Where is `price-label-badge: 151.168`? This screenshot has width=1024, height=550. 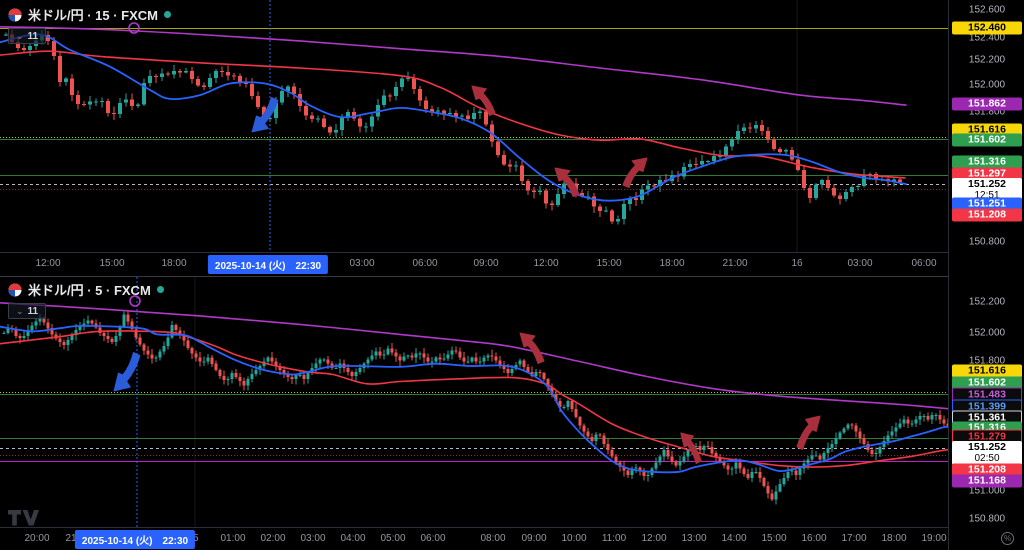 price-label-badge: 151.168 is located at coordinates (987, 481).